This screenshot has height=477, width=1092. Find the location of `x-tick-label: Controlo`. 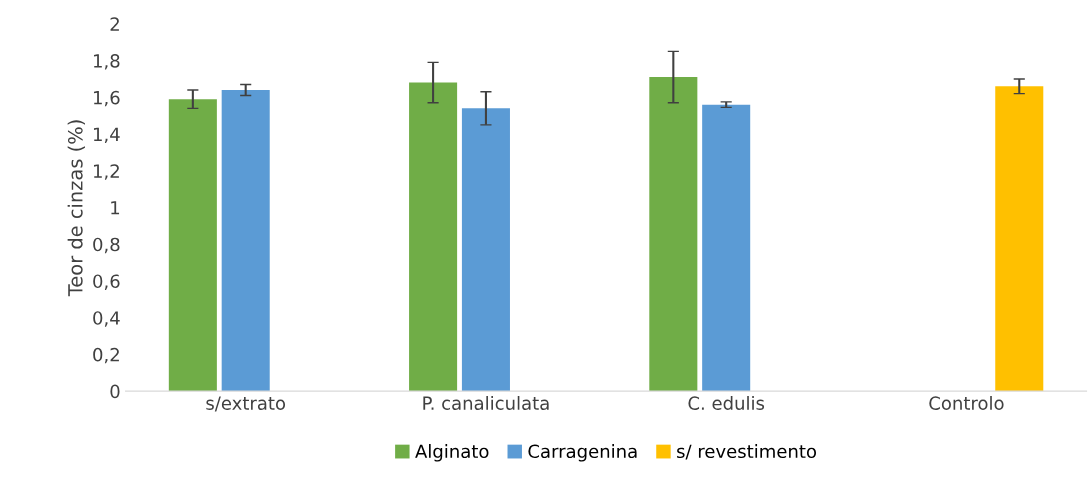

x-tick-label: Controlo is located at coordinates (966, 403).